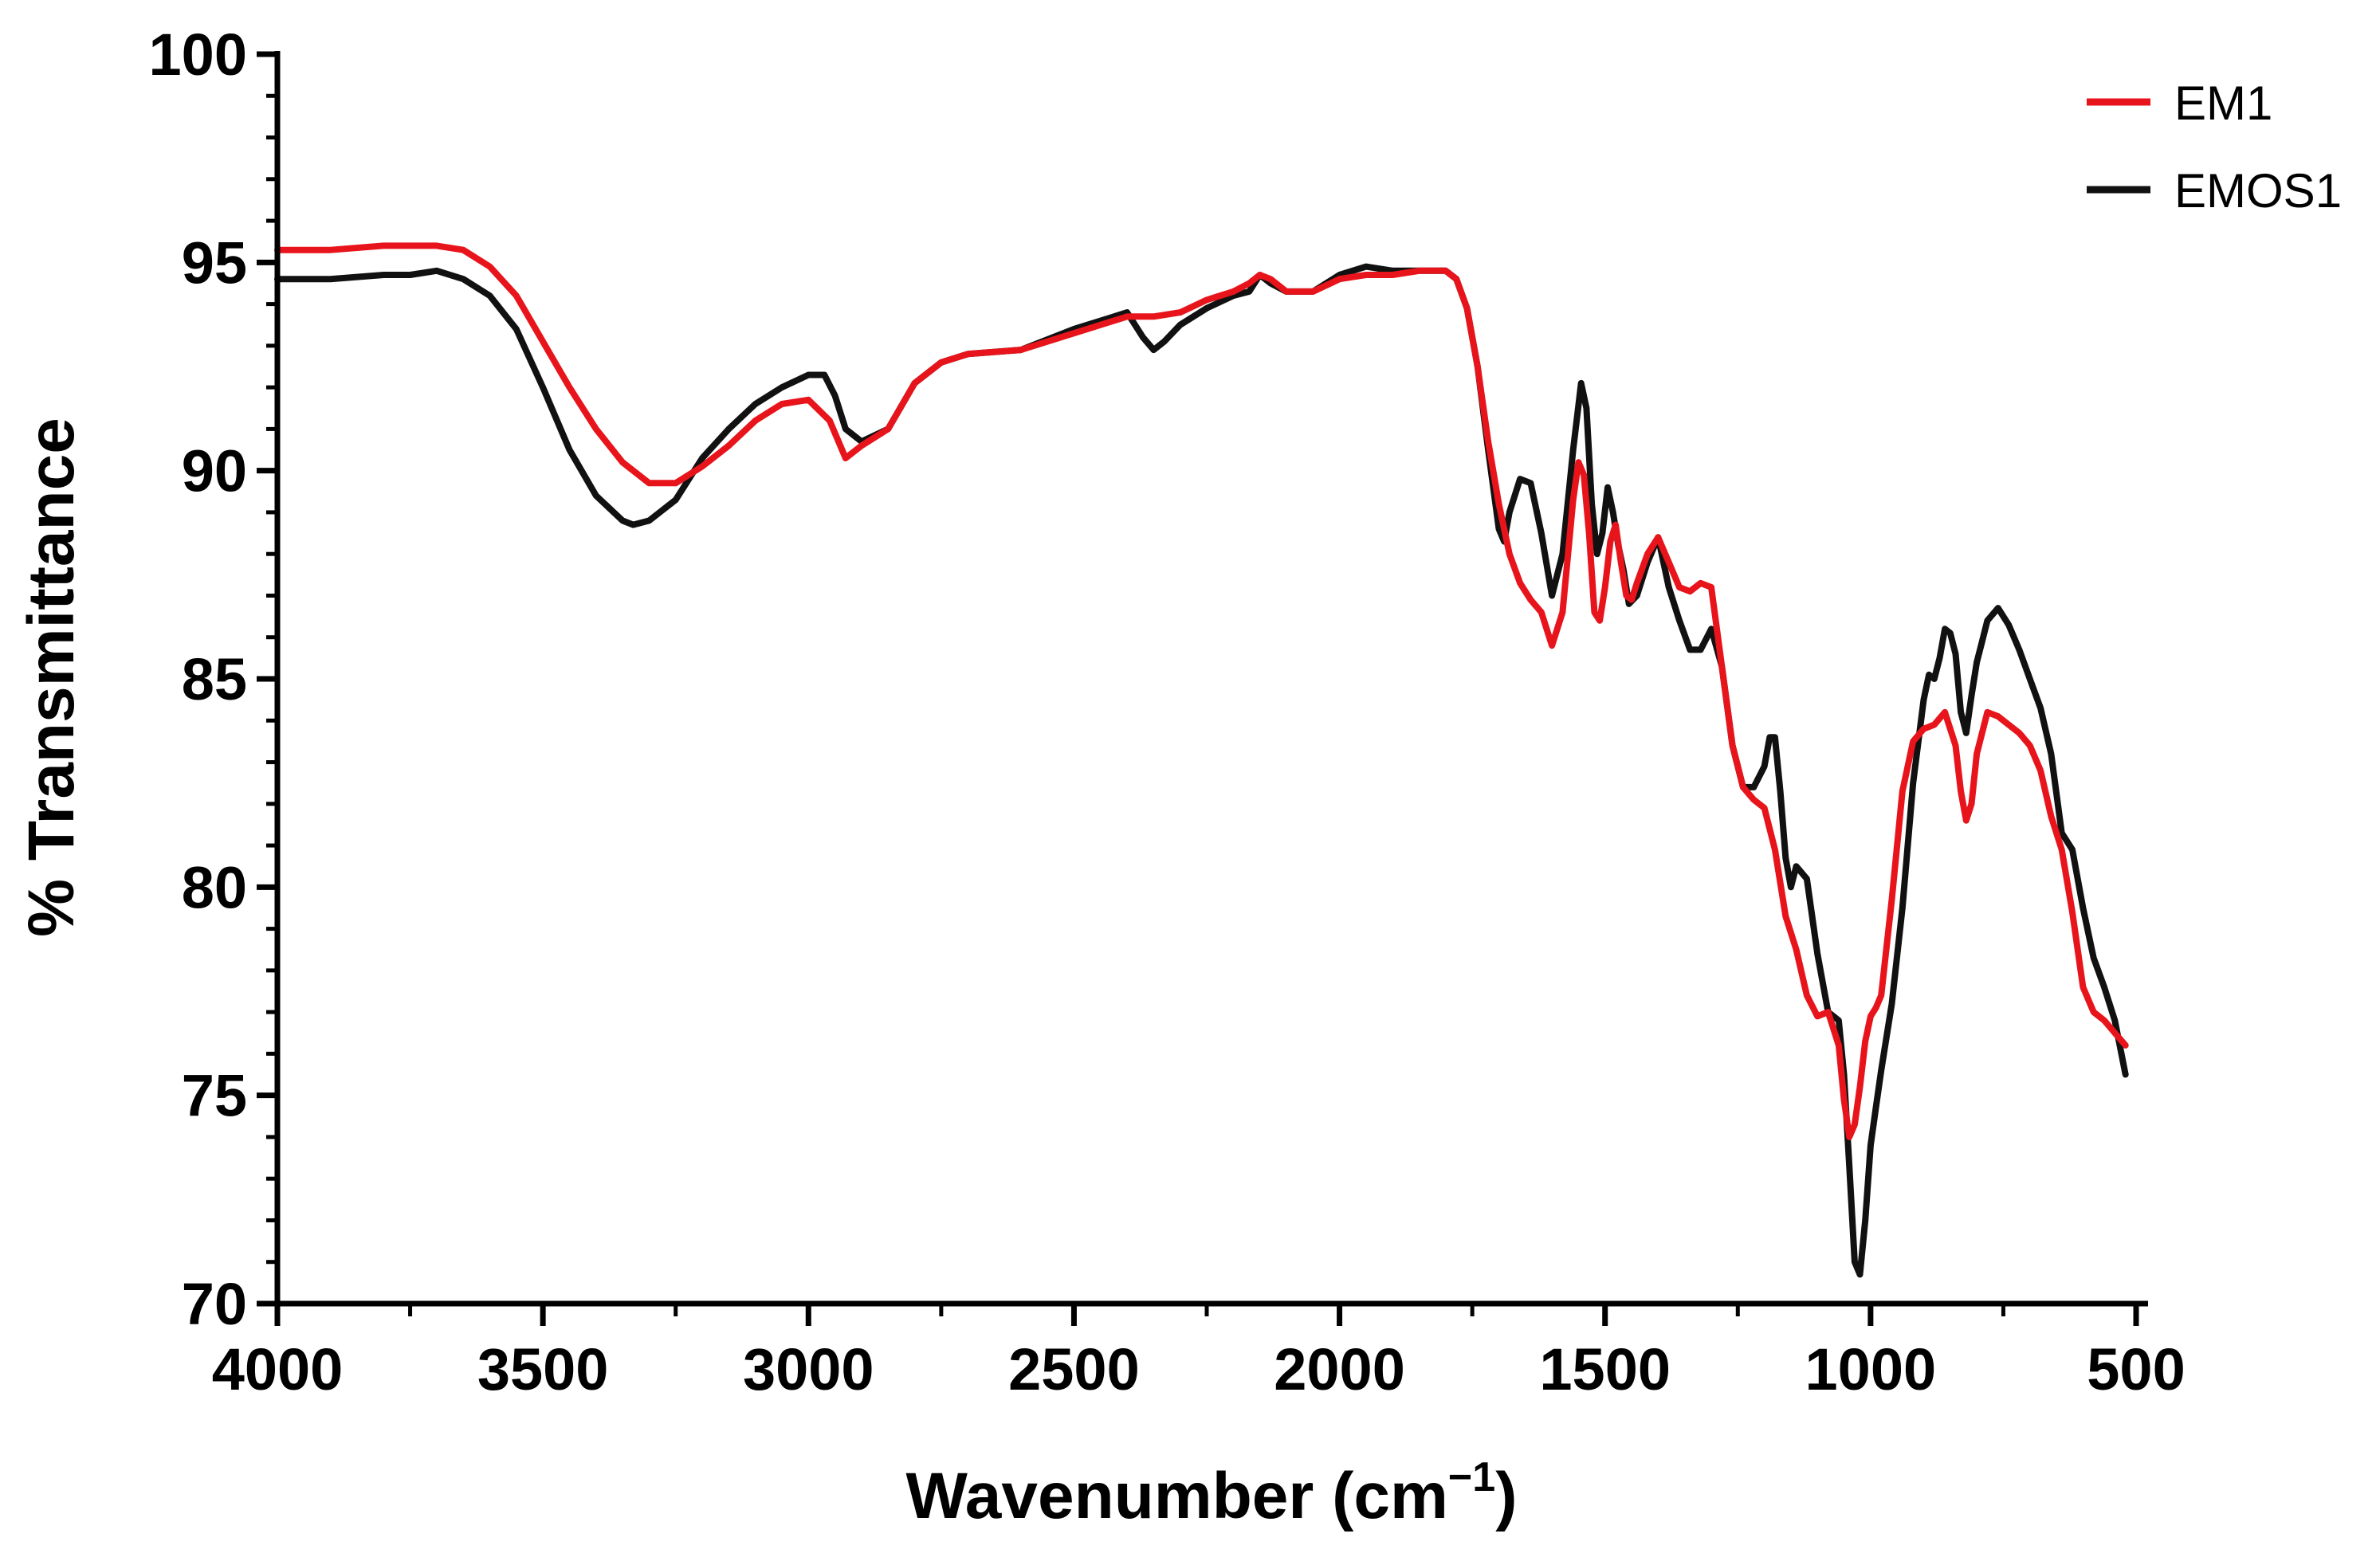  What do you see at coordinates (214, 471) in the screenshot?
I see `y-tick-label: 90` at bounding box center [214, 471].